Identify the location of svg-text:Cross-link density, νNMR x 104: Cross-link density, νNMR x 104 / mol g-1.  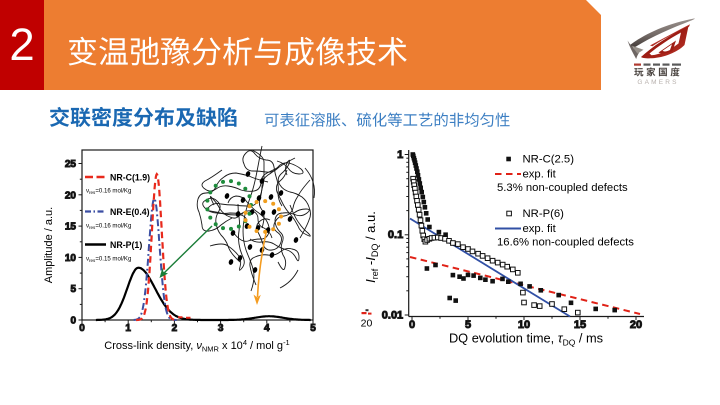
(196, 346).